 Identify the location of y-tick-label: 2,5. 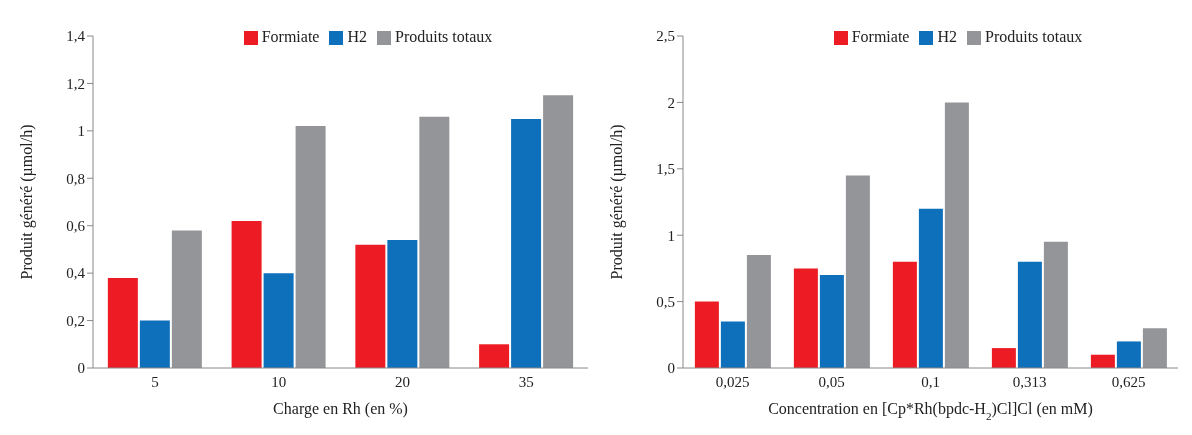
(665, 36).